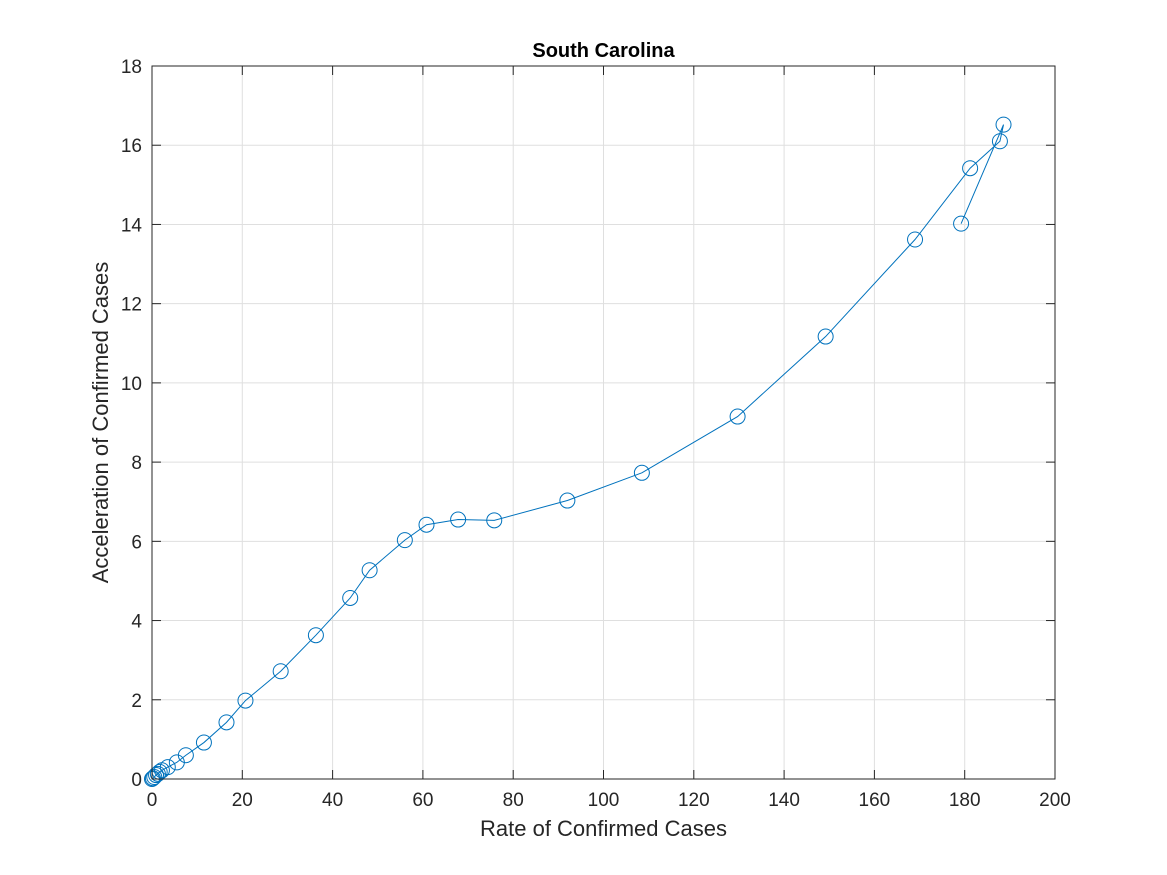 This screenshot has width=1167, height=875. What do you see at coordinates (100, 423) in the screenshot?
I see `y-axis-label: Acceleration of Confirmed Cases` at bounding box center [100, 423].